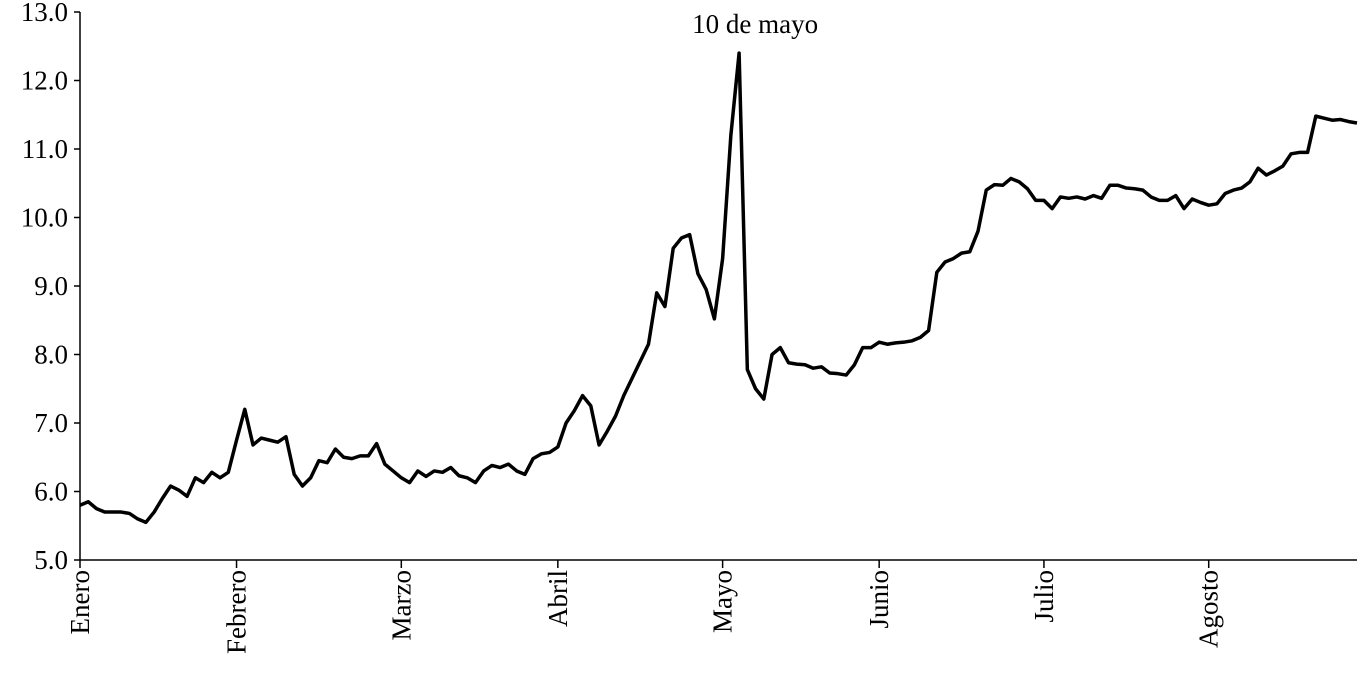 This screenshot has height=685, width=1360. What do you see at coordinates (45, 149) in the screenshot?
I see `y-tick-label: 11.0` at bounding box center [45, 149].